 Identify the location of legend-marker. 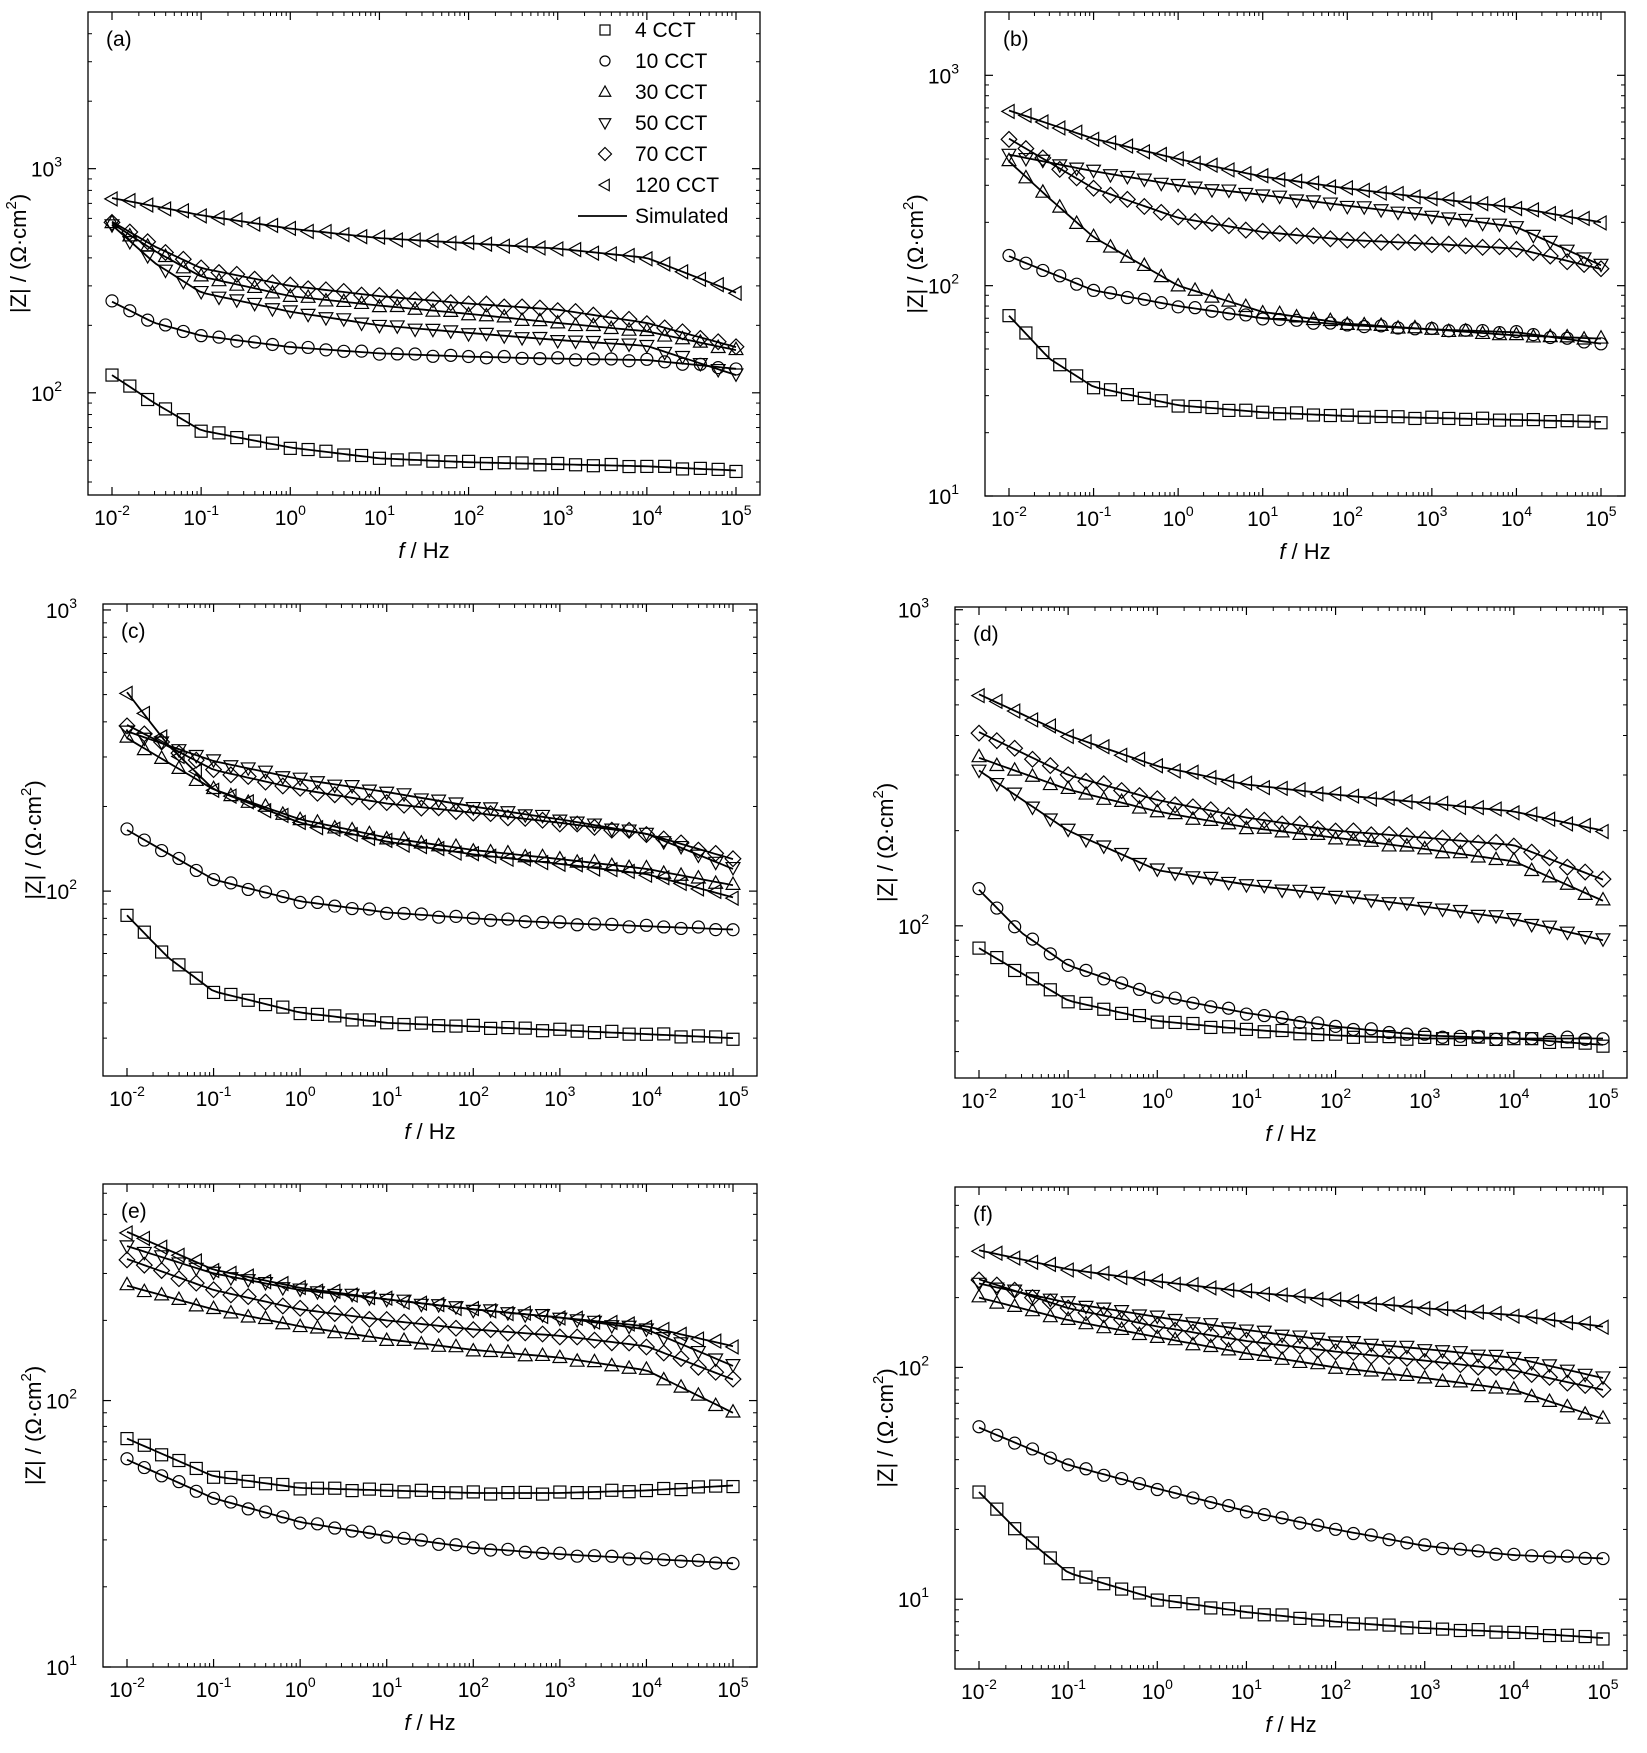
(605, 154).